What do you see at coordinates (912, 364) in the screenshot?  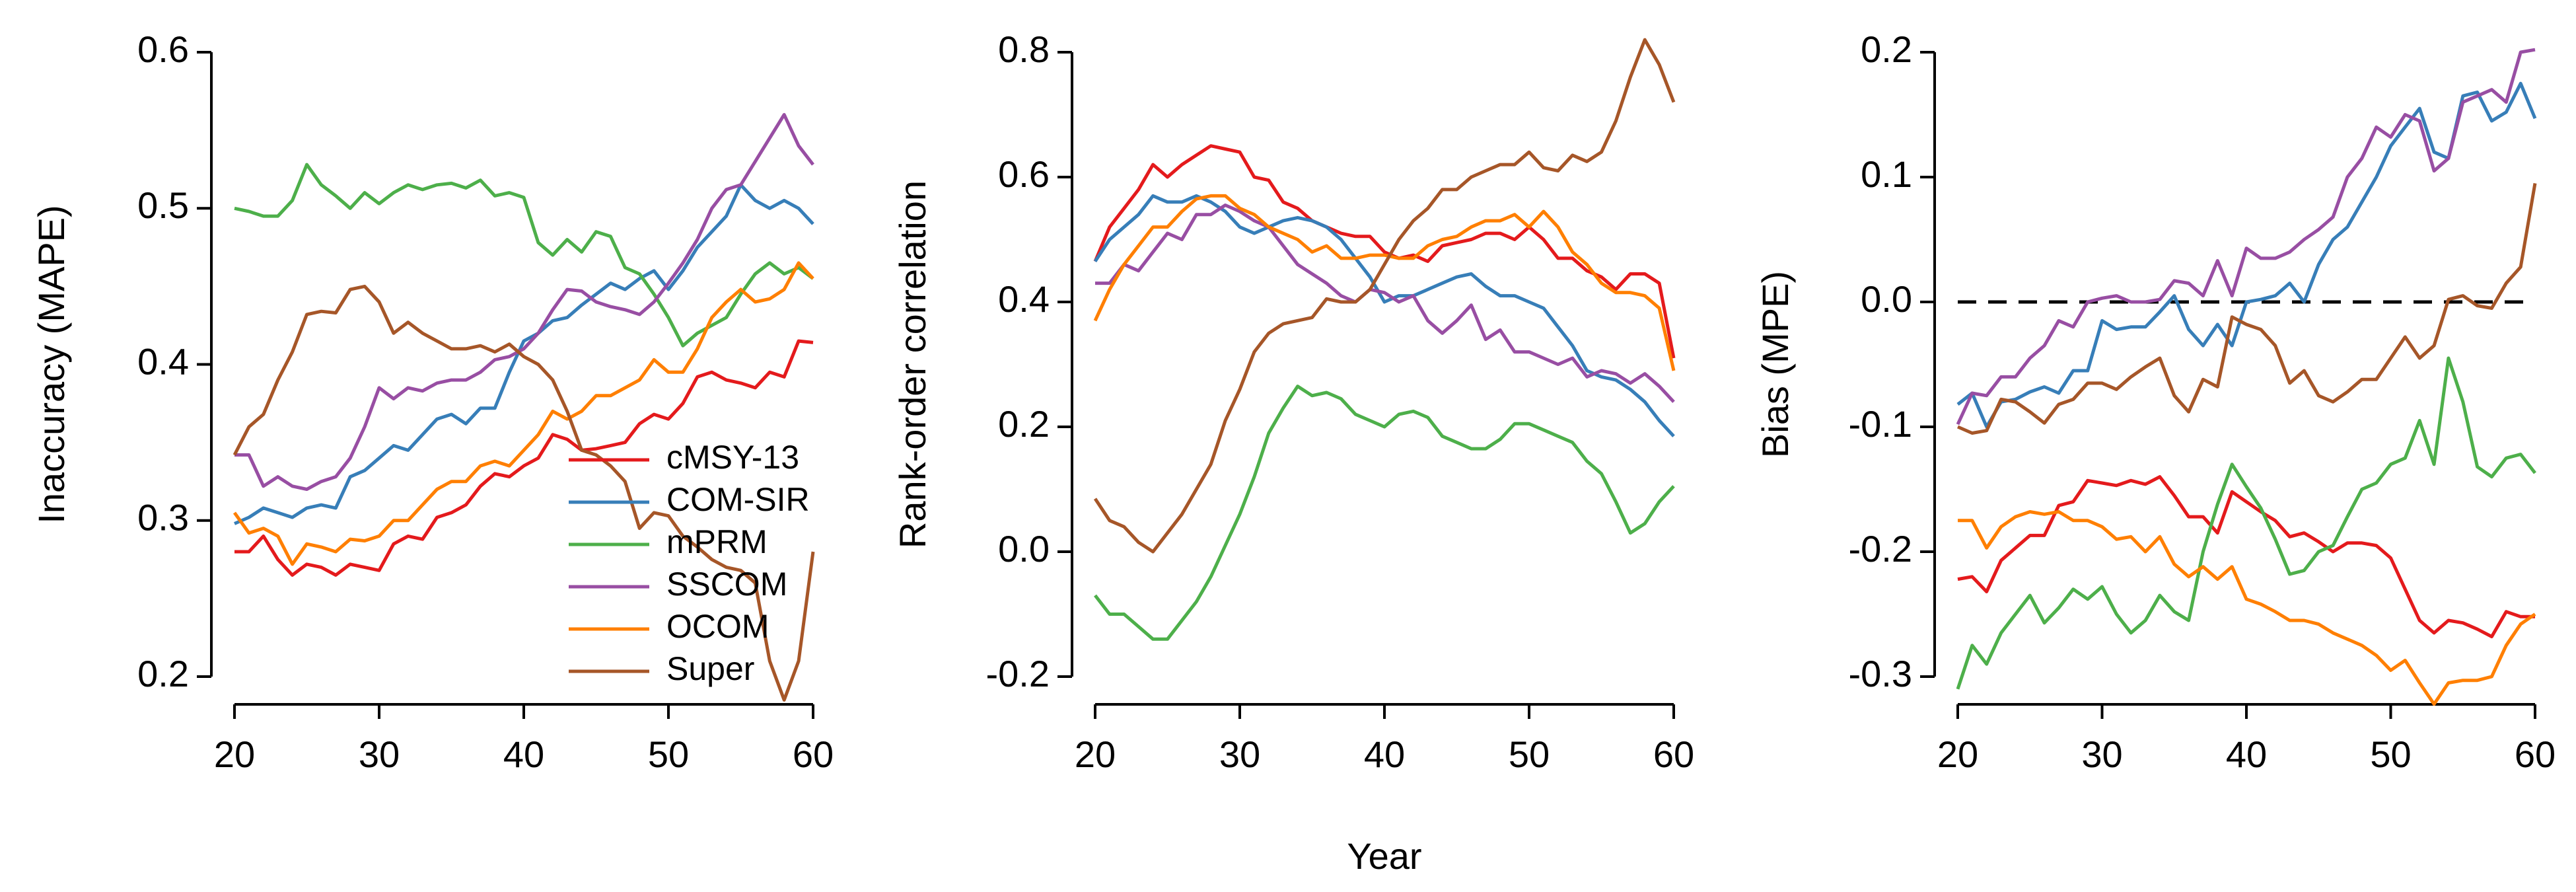 I see `y-axis-label: Rank-order correlation` at bounding box center [912, 364].